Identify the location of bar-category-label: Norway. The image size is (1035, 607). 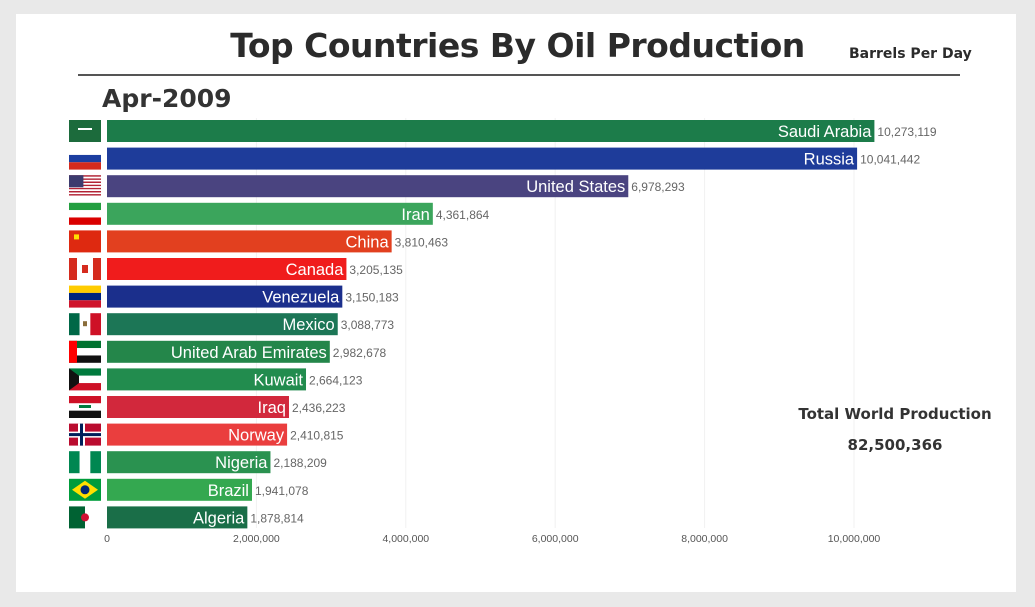
(256, 436).